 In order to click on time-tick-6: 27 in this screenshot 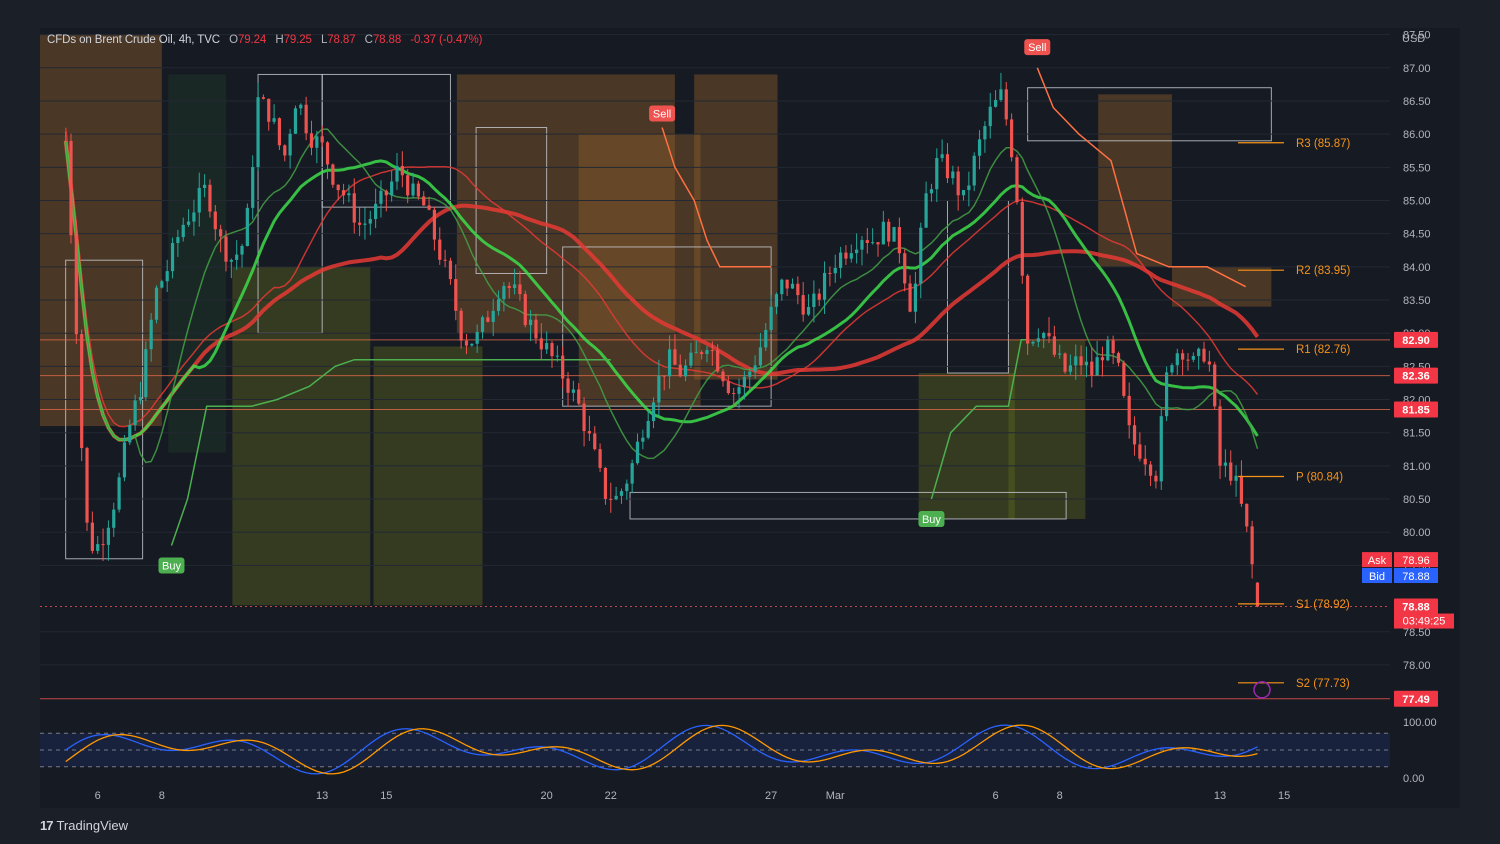, I will do `click(771, 796)`.